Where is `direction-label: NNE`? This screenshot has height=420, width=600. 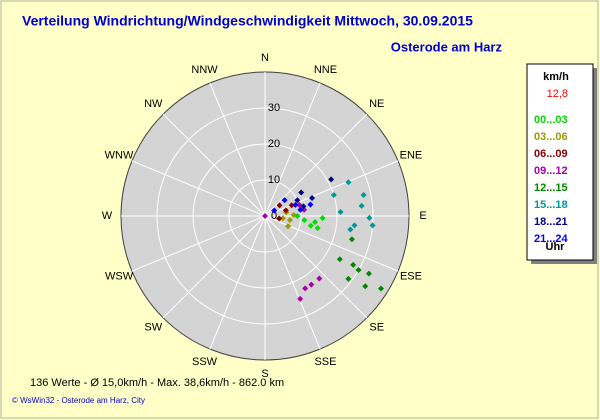 direction-label: NNE is located at coordinates (325, 70).